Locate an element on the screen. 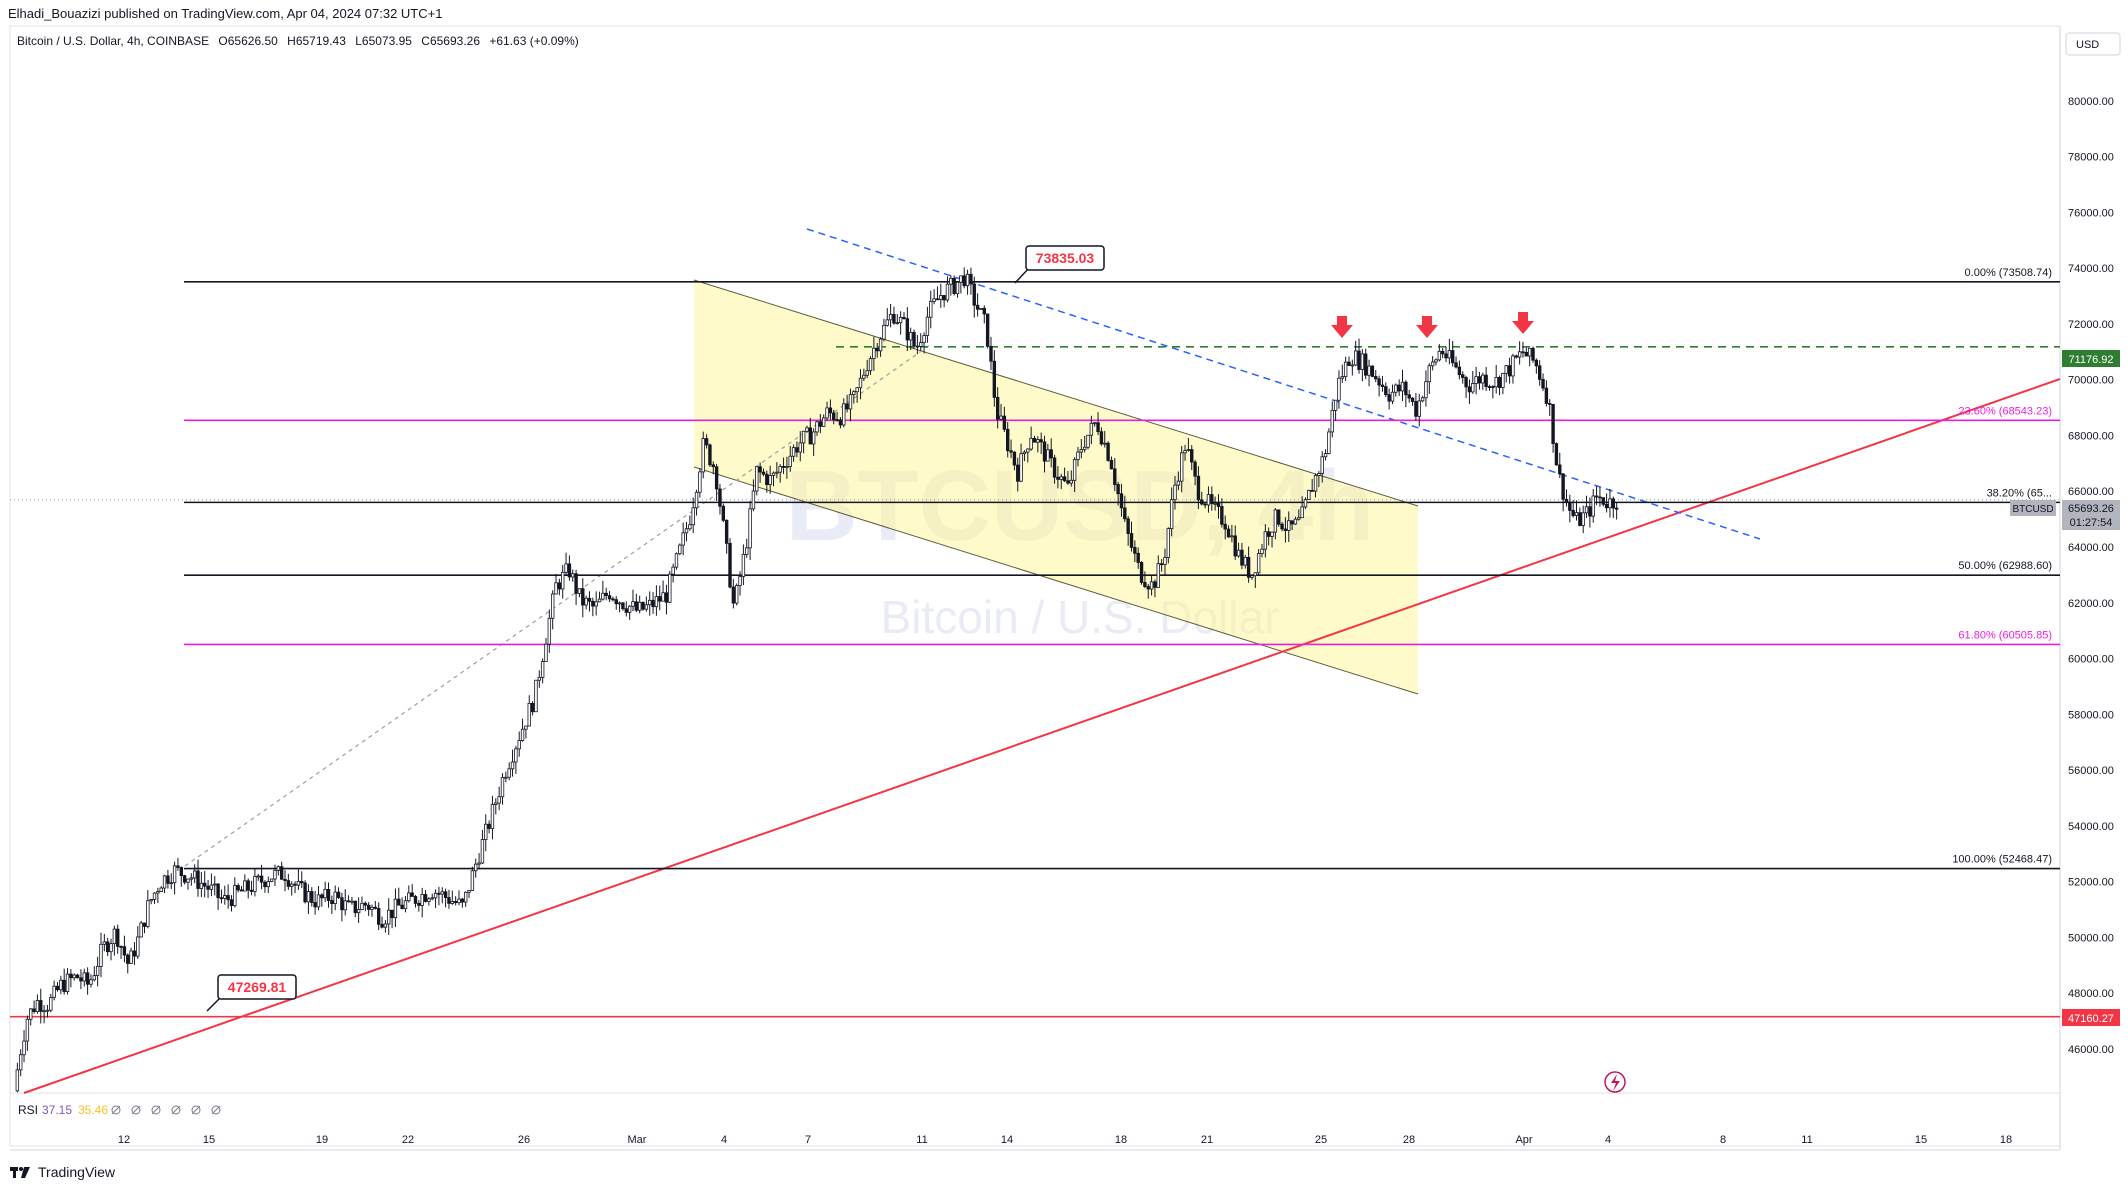 The image size is (2128, 1189). price-tick-label: 76000.00 is located at coordinates (2091, 213).